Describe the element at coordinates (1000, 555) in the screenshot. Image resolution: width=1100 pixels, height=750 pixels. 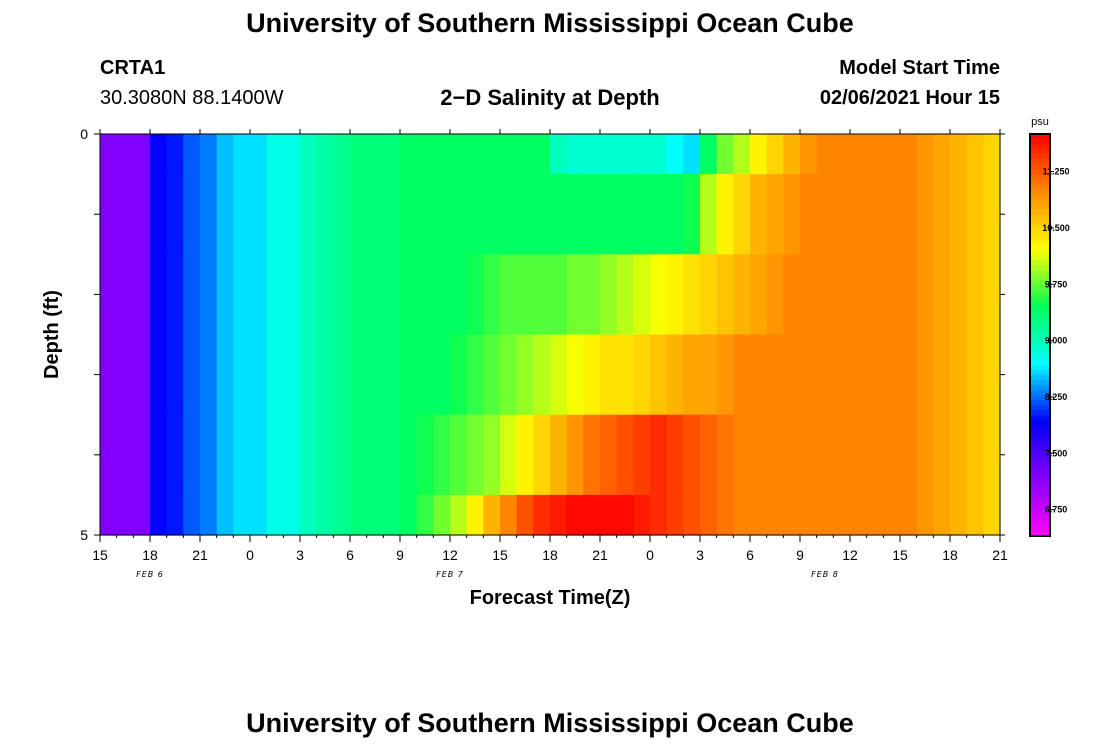
I see `x-tick-label: 21` at that location.